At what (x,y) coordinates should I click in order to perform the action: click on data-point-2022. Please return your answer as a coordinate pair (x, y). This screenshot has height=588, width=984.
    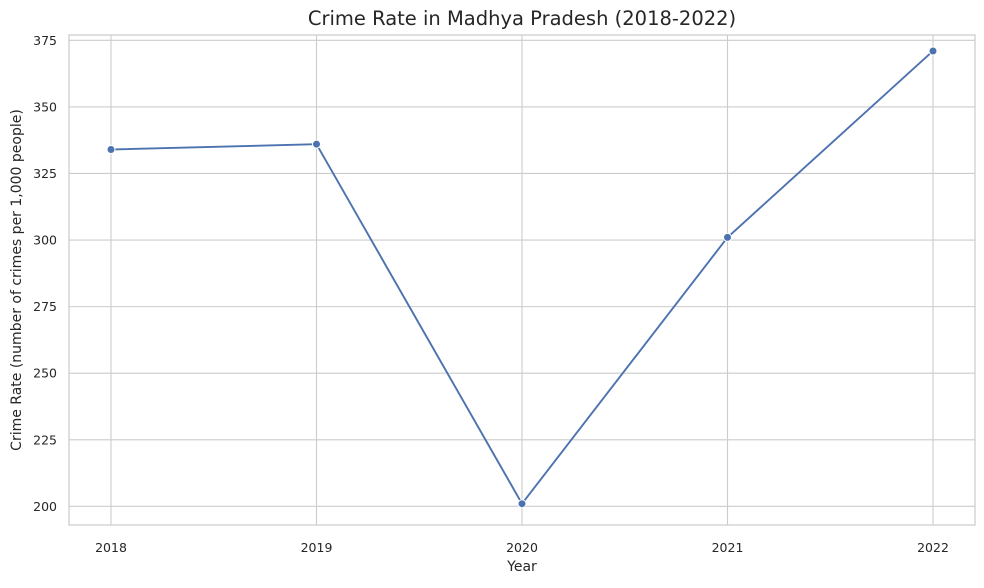
    Looking at the image, I should click on (933, 51).